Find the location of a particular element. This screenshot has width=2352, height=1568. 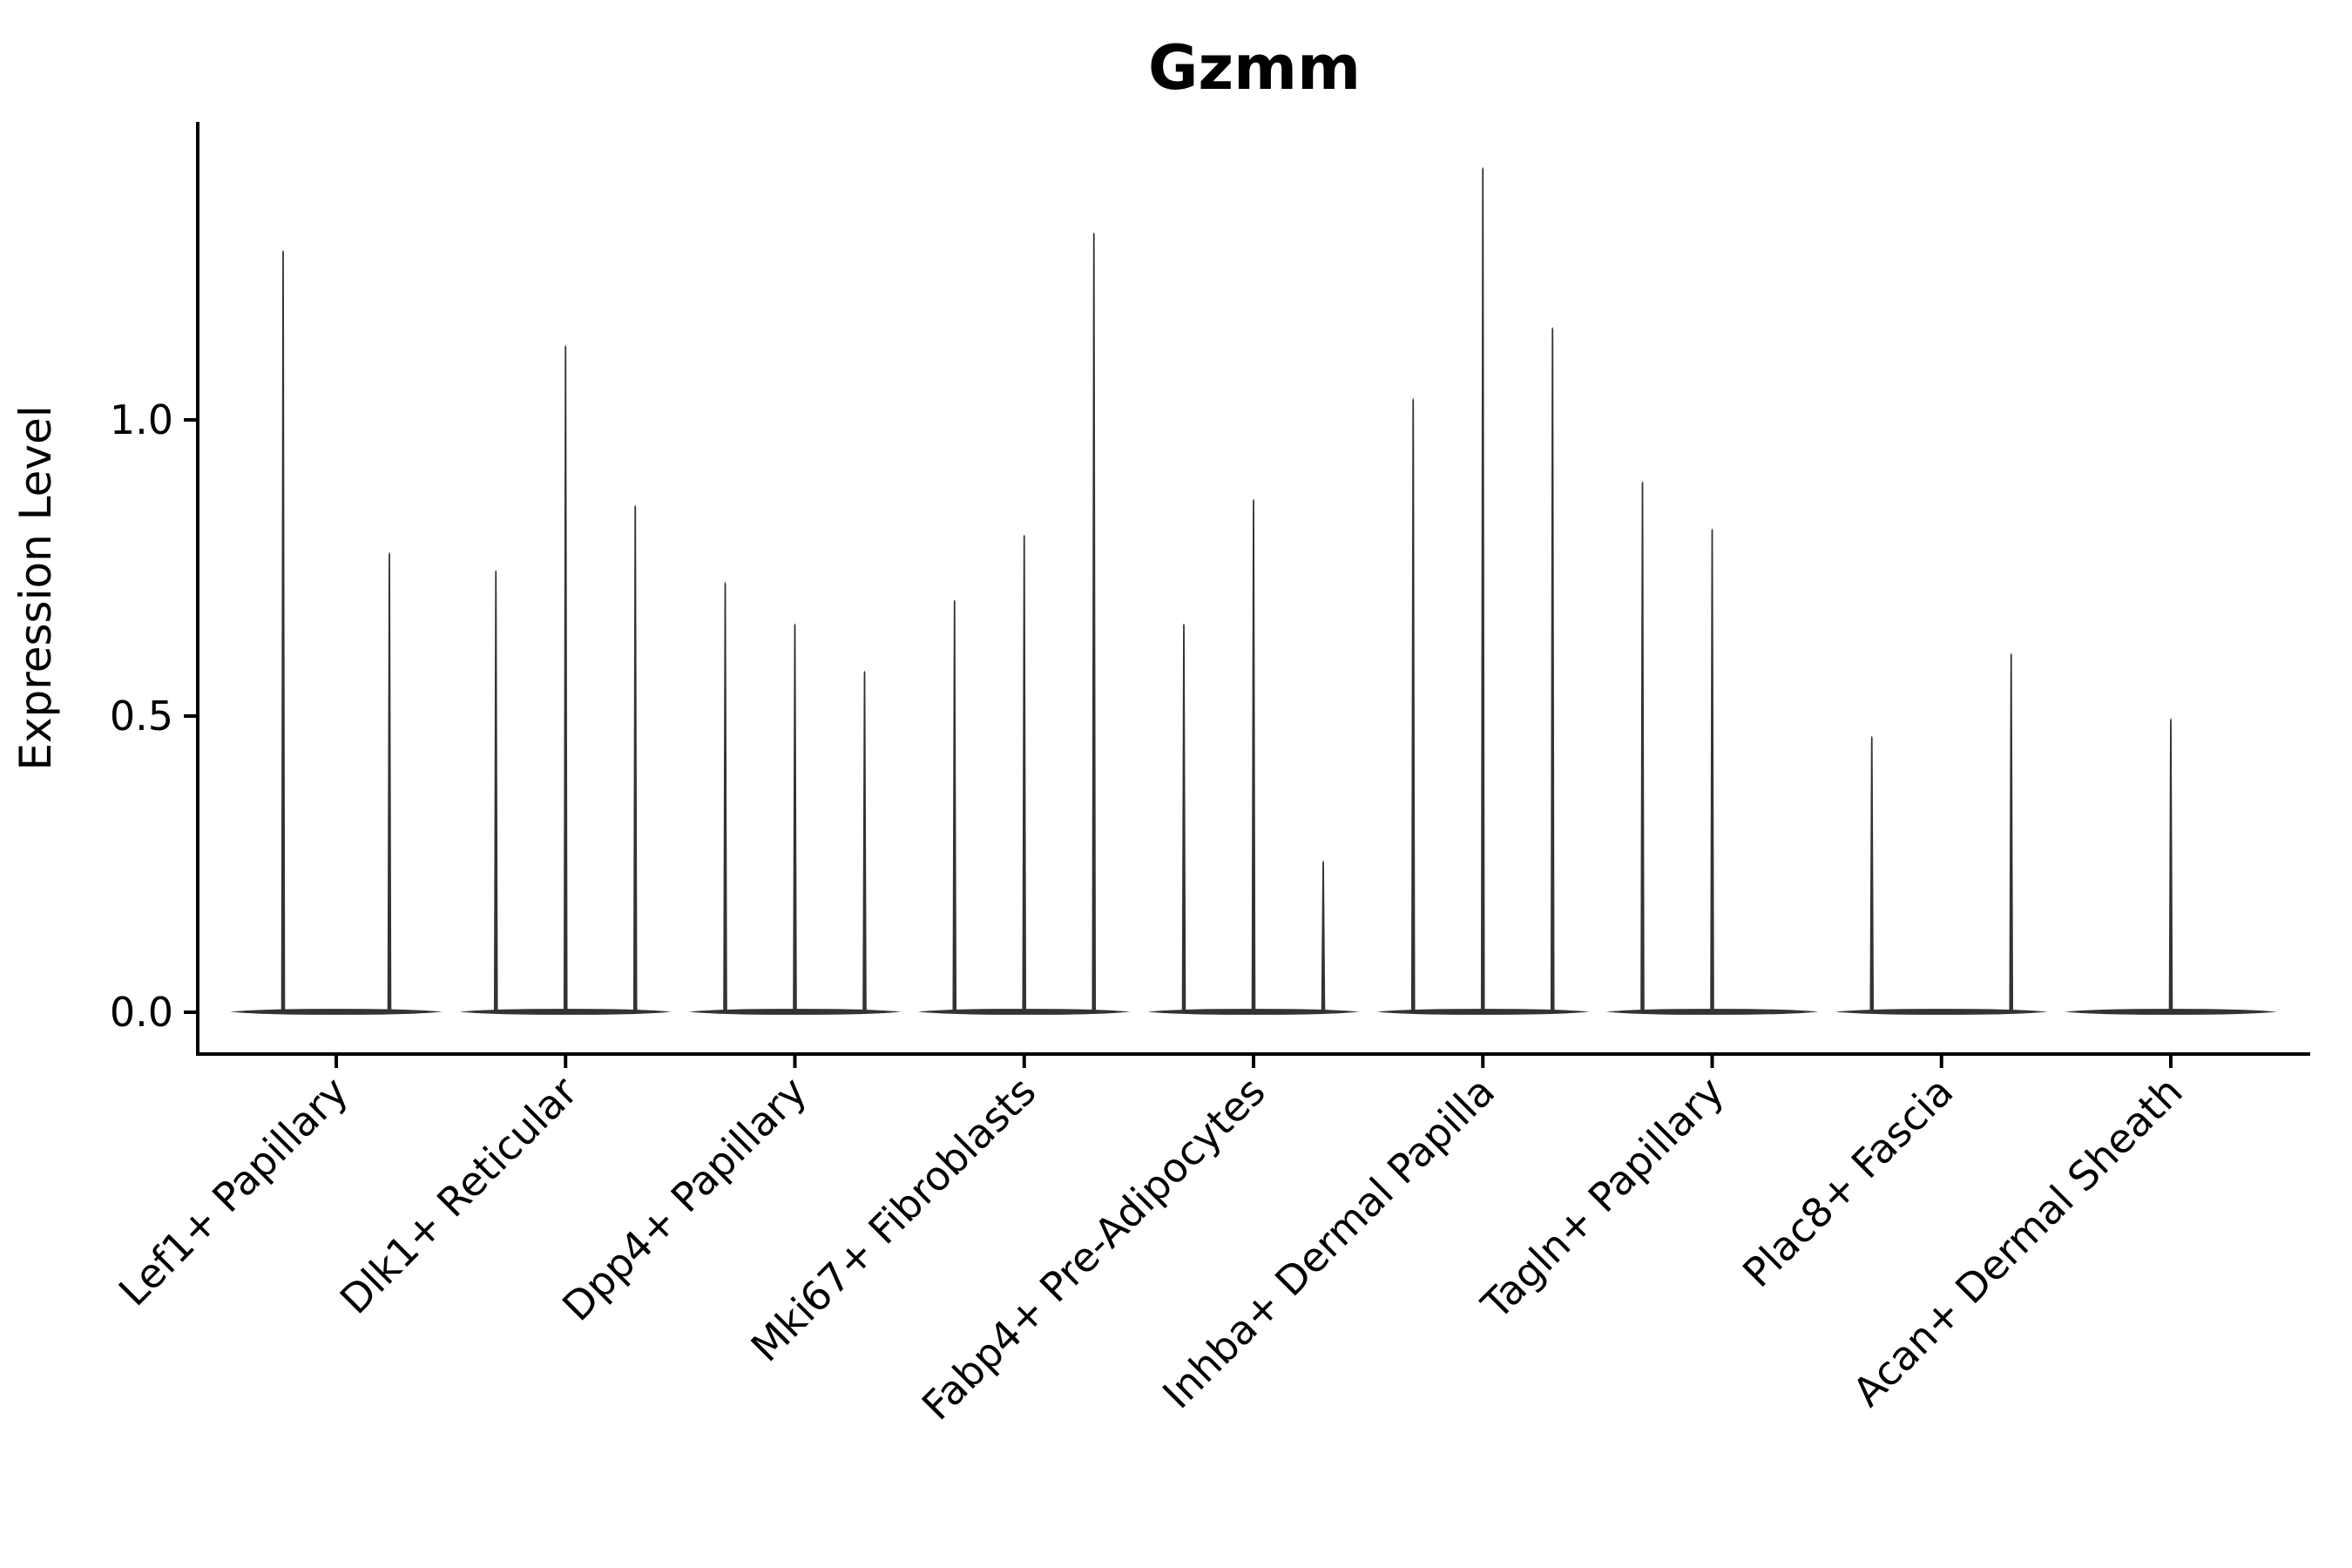

y-tick-label: 0.0 is located at coordinates (141, 1013).